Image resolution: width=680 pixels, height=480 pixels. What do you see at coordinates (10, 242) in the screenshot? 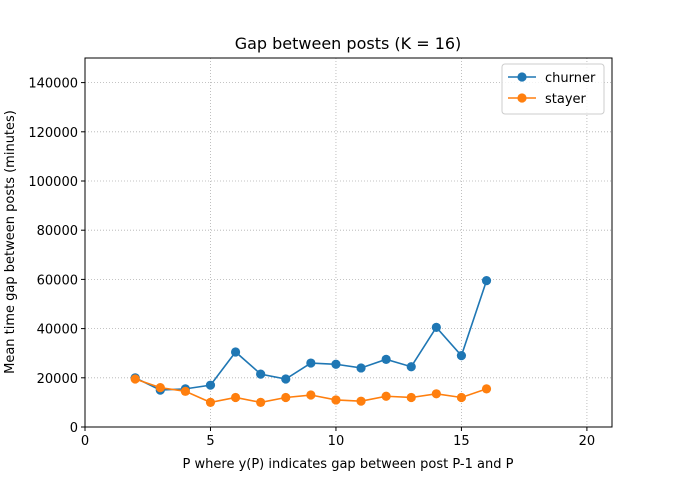
I see `y-axis-label: Mean time gap between posts (minutes)` at bounding box center [10, 242].